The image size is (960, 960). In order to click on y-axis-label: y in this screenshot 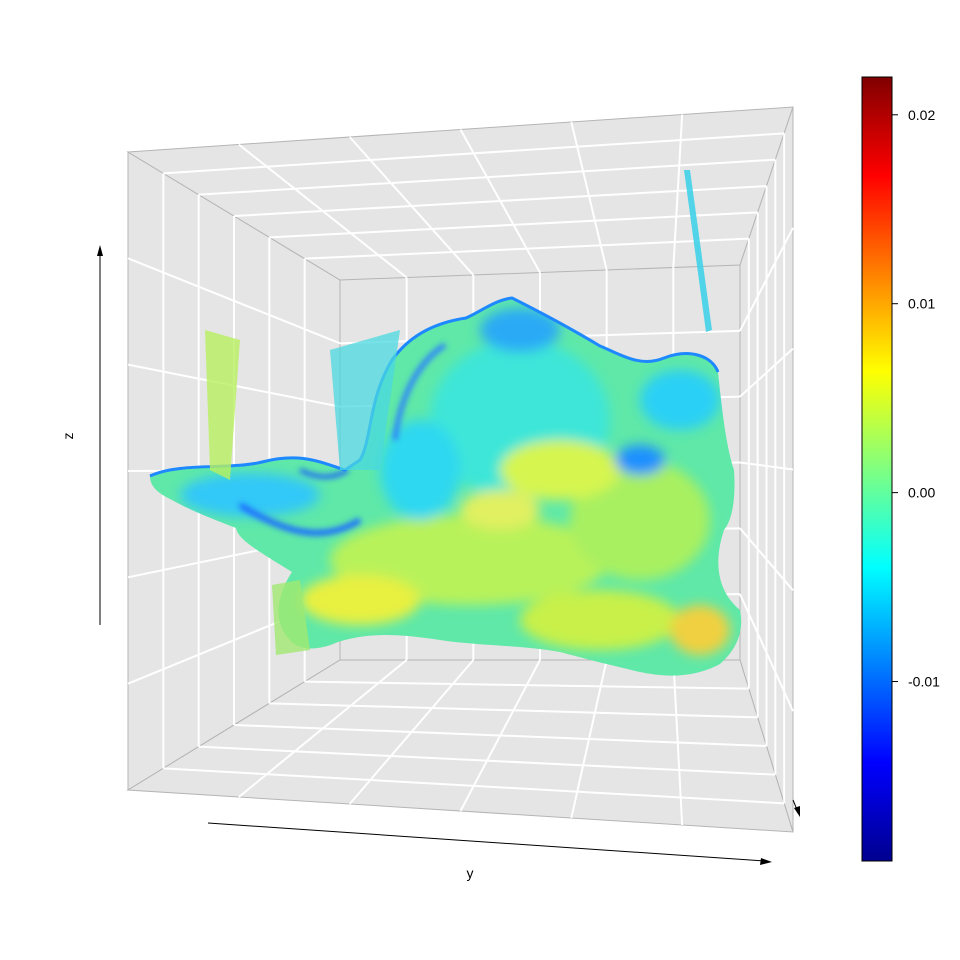, I will do `click(470, 873)`.